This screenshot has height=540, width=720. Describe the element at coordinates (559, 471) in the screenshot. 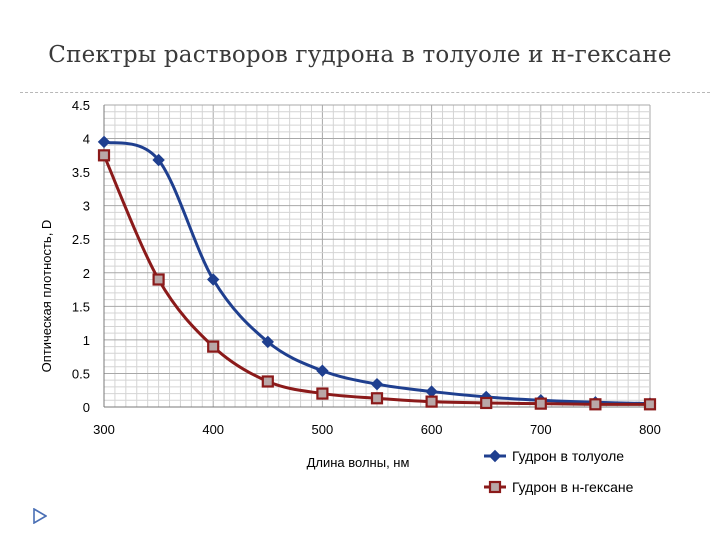

I see `legend: Гудрон в толуоле Гудрон в н-гексане` at that location.